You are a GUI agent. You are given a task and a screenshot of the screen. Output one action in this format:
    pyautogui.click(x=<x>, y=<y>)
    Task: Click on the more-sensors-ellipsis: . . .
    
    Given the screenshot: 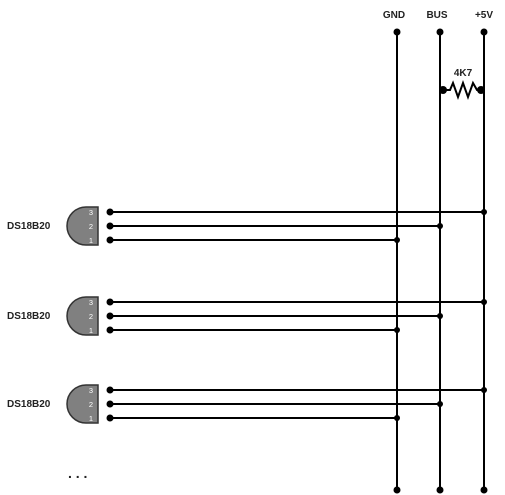 What is the action you would take?
    pyautogui.click(x=77, y=473)
    